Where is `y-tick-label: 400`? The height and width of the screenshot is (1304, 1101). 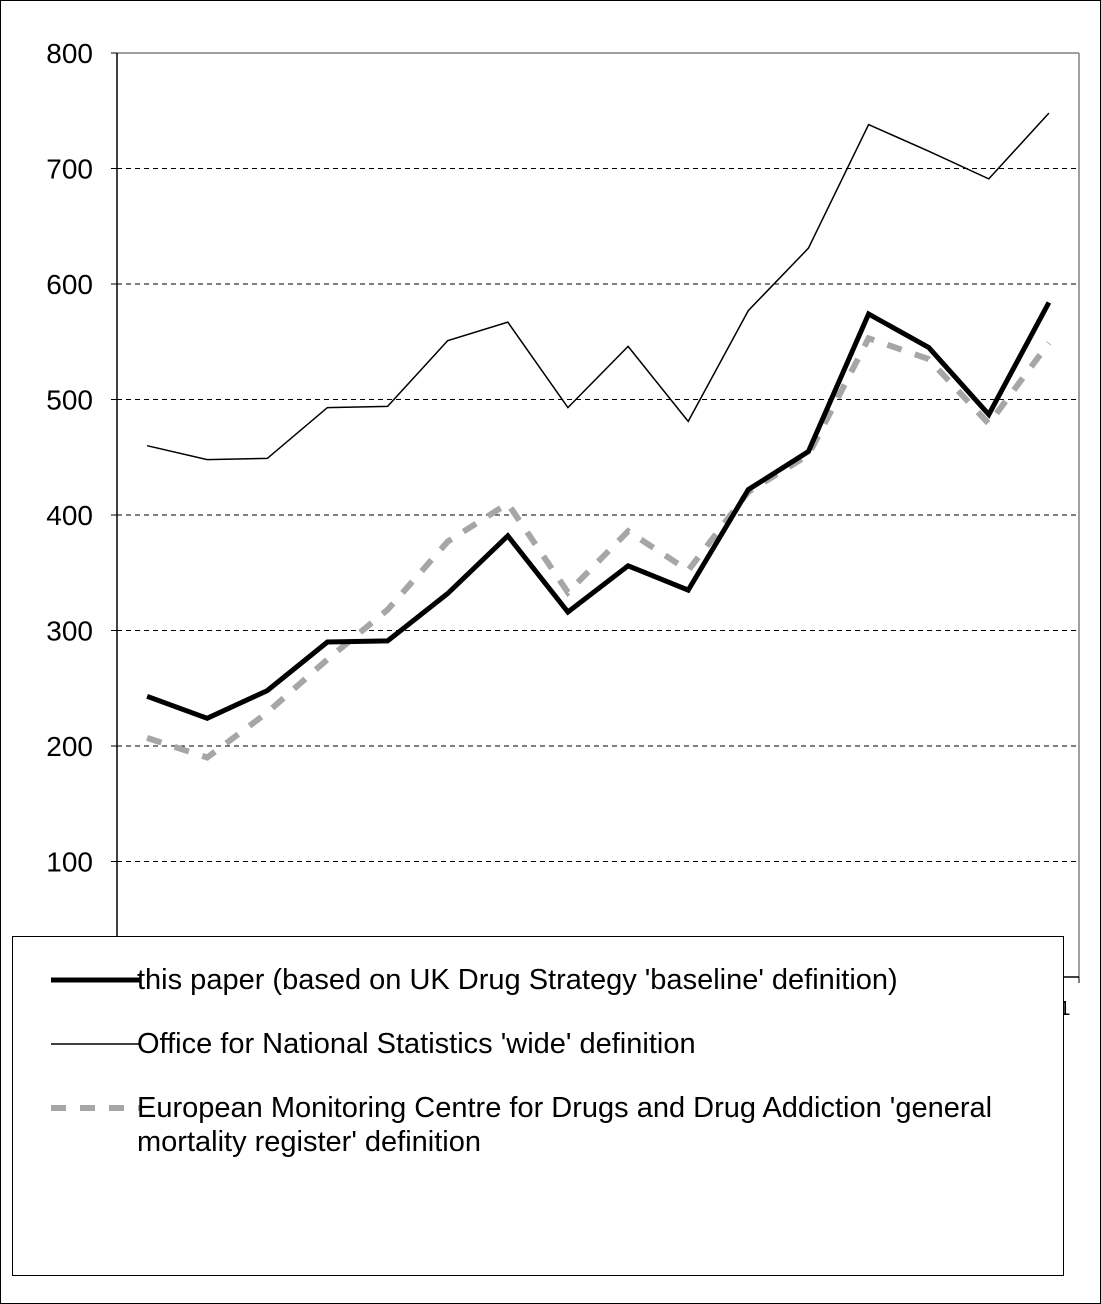 y-tick-label: 400 is located at coordinates (69, 515).